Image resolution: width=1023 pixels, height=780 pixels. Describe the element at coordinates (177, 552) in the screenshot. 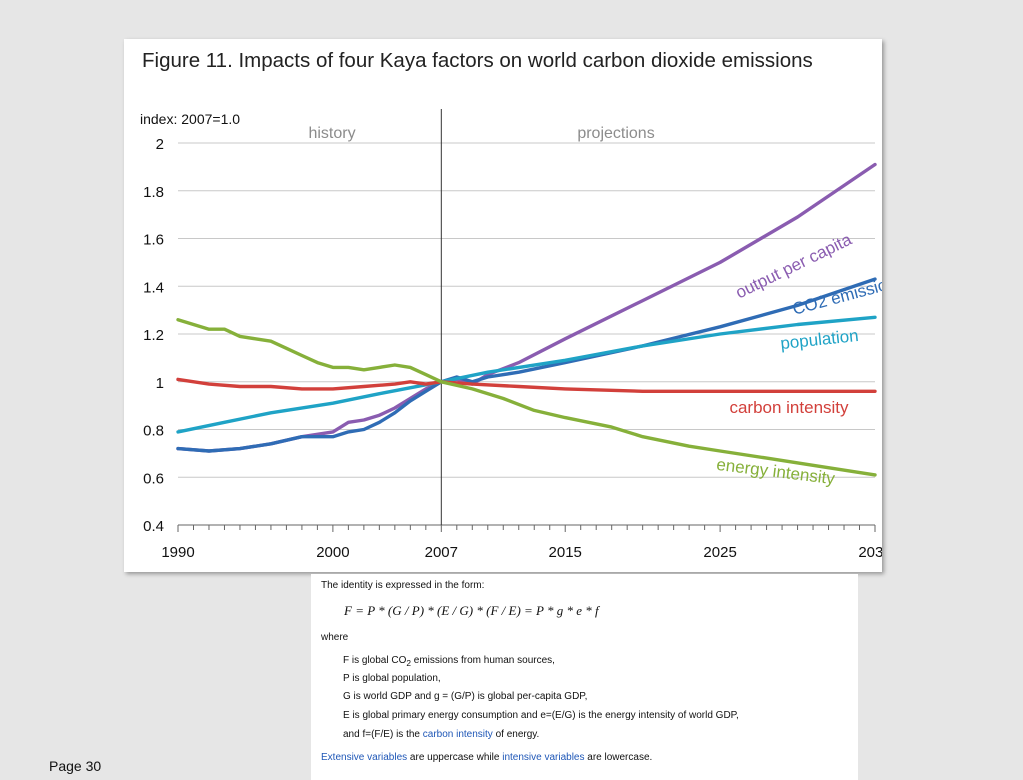

I see `x-tick-label: 1990` at that location.